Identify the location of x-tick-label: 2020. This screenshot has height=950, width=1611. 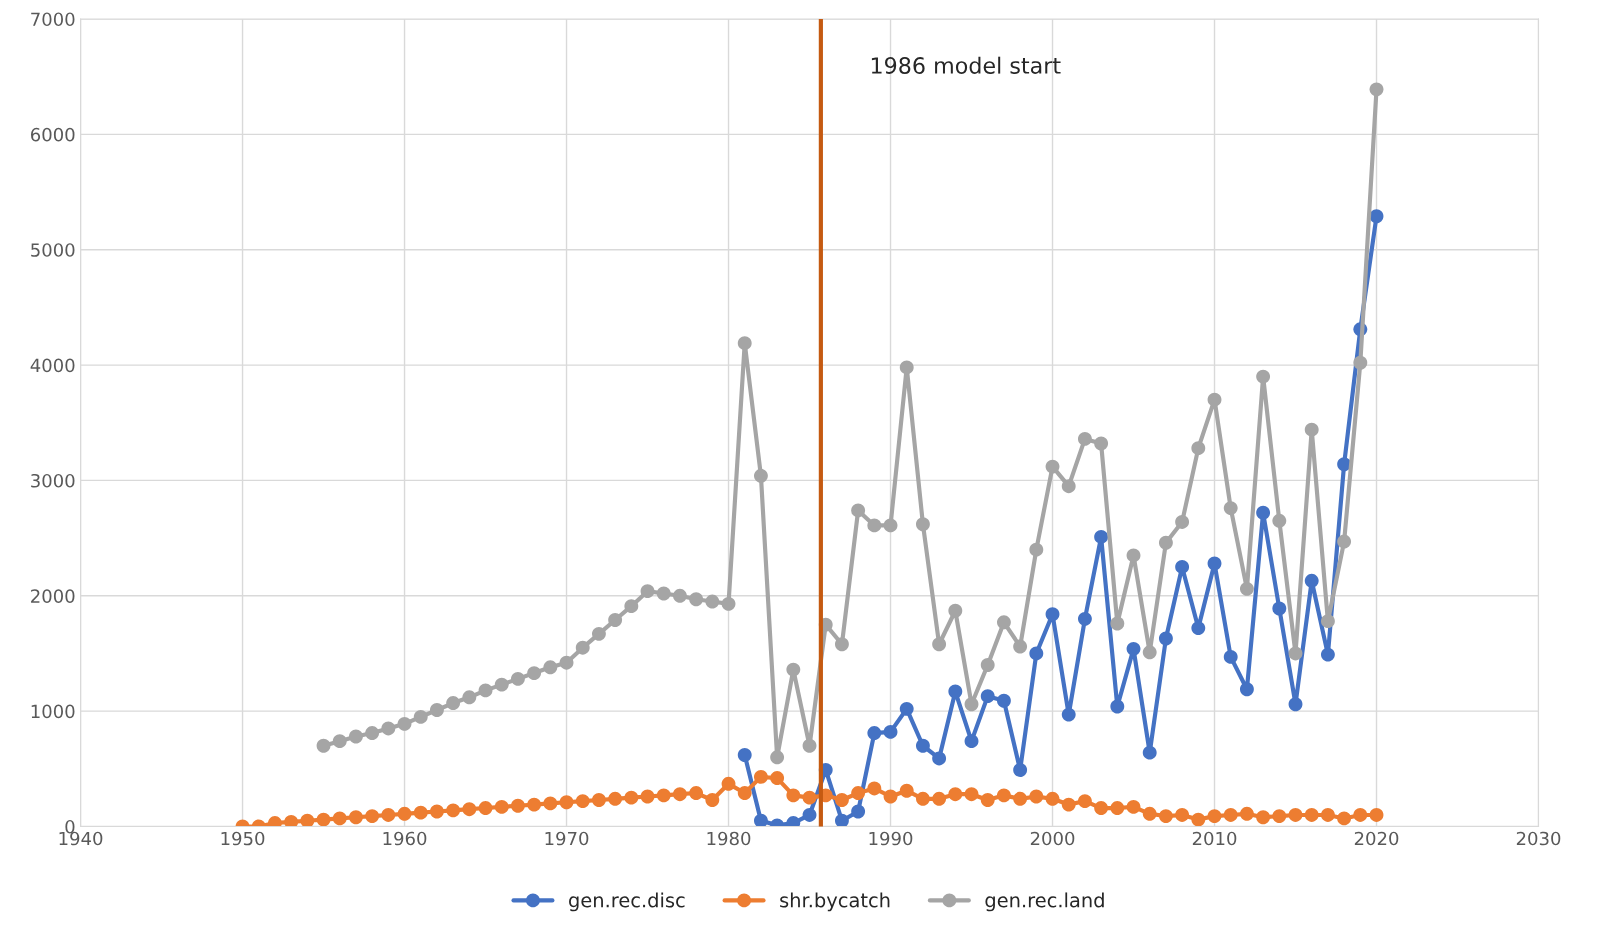
(1376, 838).